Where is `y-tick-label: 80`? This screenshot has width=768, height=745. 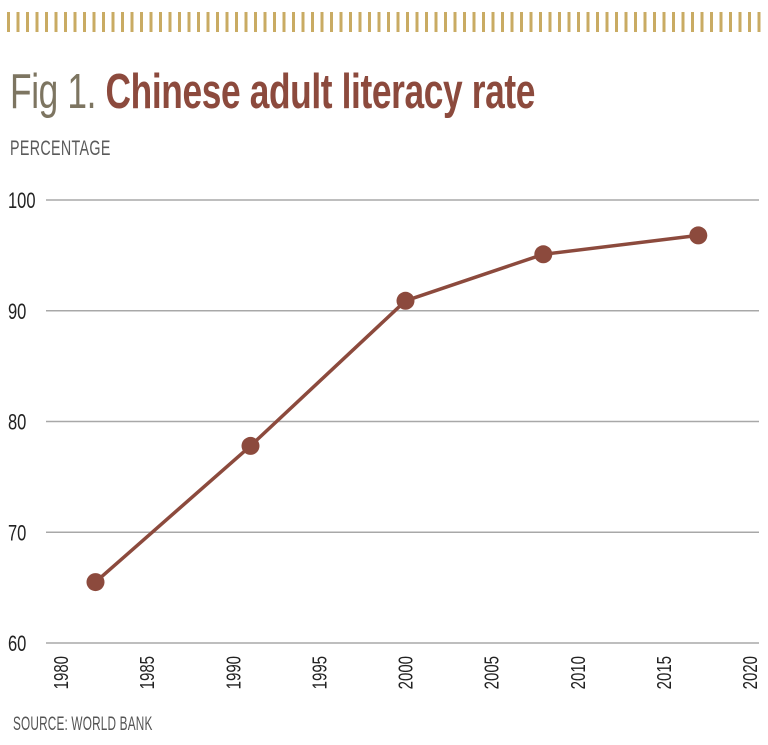
y-tick-label: 80 is located at coordinates (17, 422).